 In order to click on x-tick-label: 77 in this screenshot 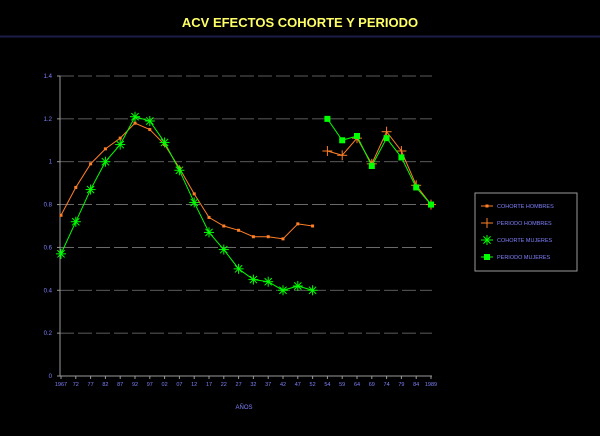, I will do `click(91, 385)`.